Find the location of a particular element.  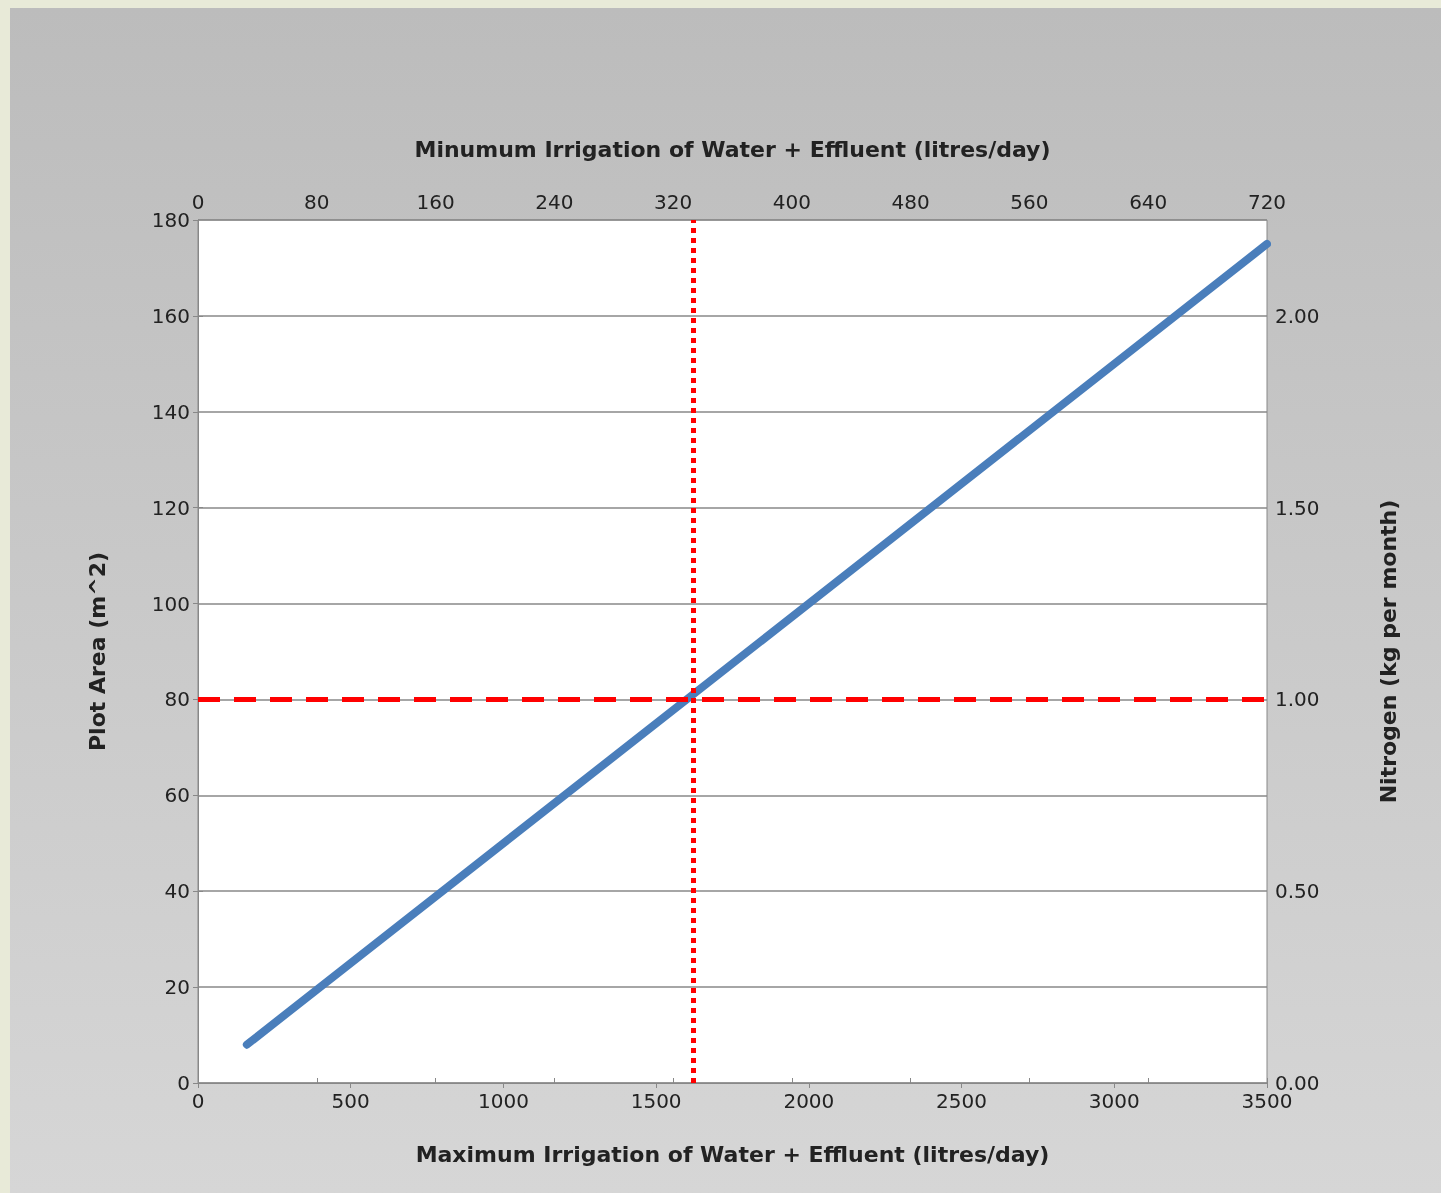

x2-tick-label: 80 is located at coordinates (317, 202).